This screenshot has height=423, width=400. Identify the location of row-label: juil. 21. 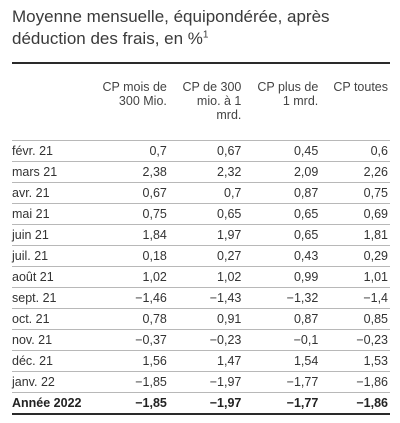
(50, 256).